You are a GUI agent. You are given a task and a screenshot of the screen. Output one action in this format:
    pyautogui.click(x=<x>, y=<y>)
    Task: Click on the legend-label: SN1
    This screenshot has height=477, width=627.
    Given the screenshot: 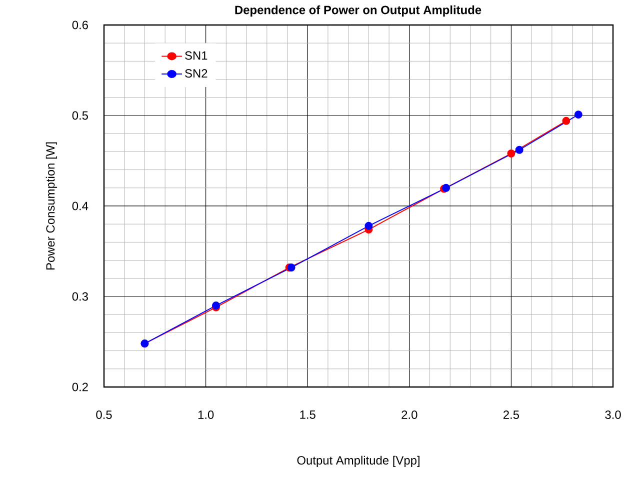 What is the action you would take?
    pyautogui.click(x=196, y=55)
    